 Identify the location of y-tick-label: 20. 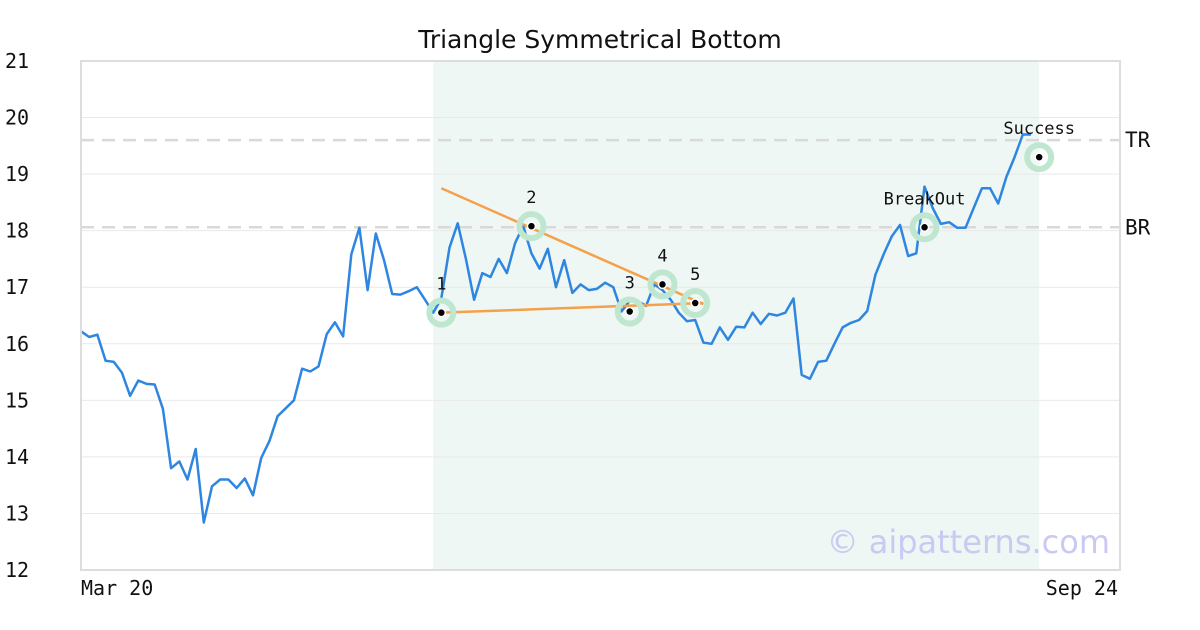
(17, 118).